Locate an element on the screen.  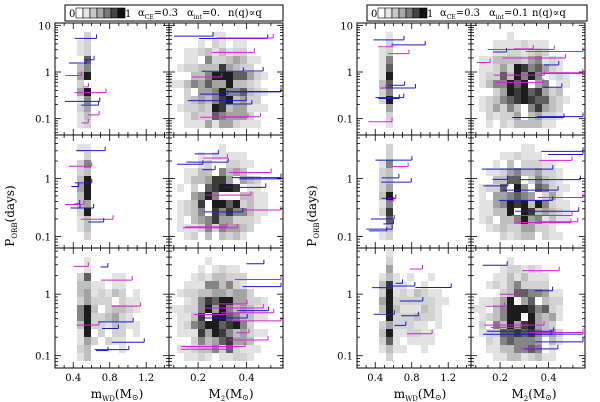
y-axis-label-left: PORB(days) is located at coordinates (11, 215).